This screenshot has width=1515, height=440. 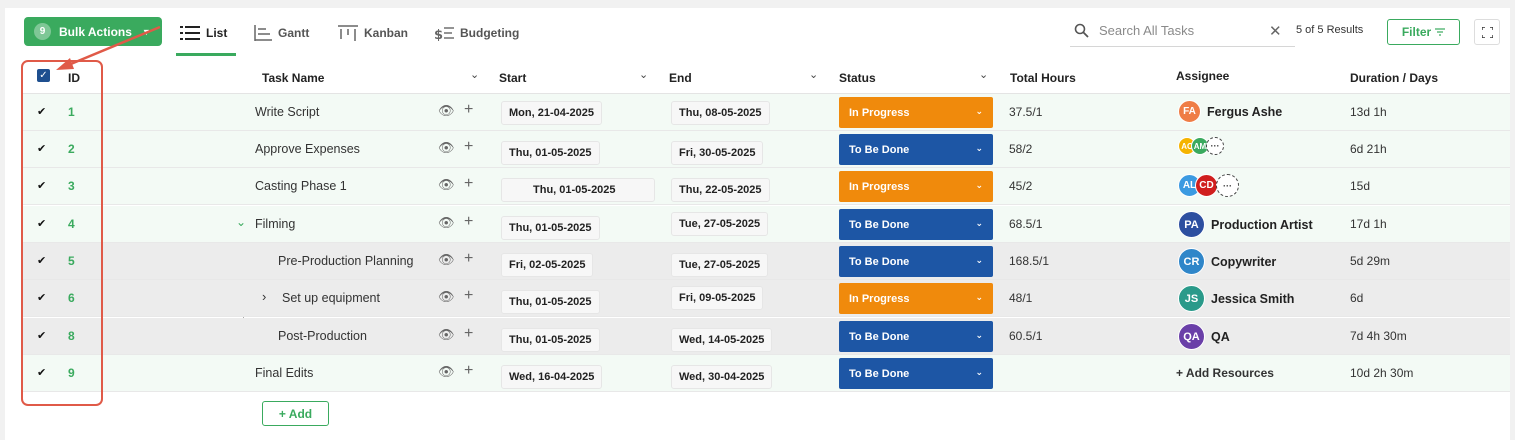 I want to click on task-id: 6, so click(x=71, y=298).